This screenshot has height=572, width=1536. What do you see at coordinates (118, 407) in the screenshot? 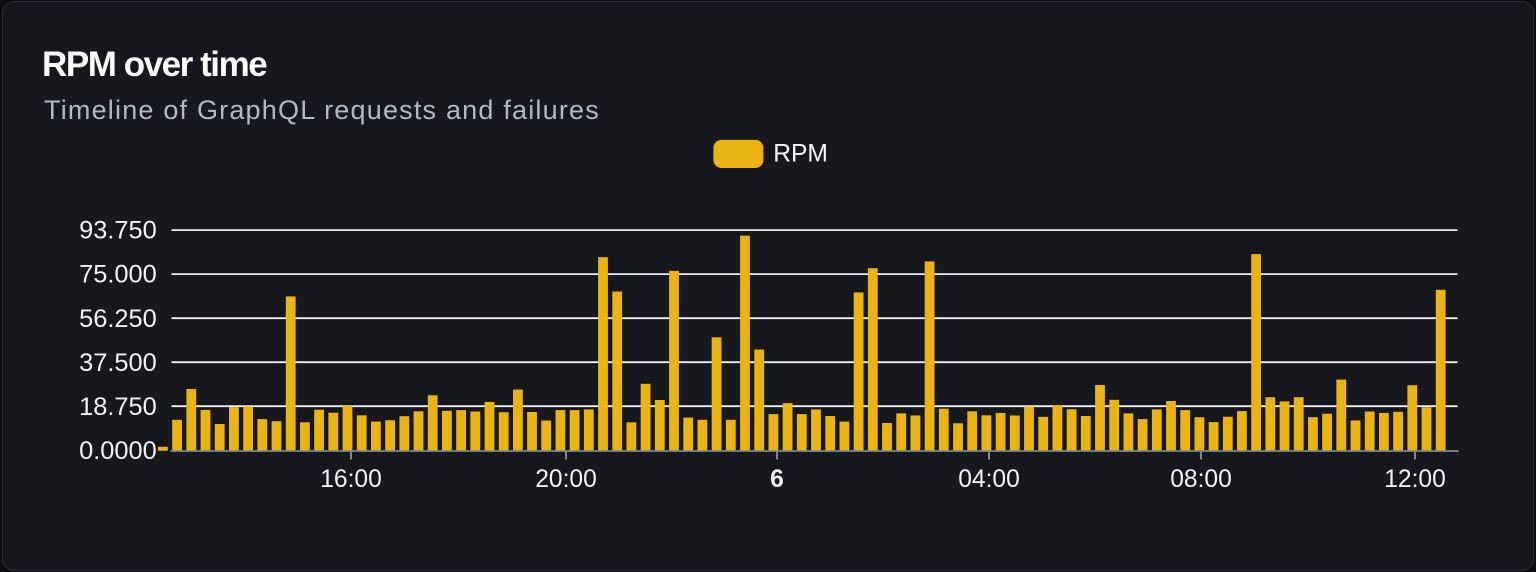
I see `svg-text: 18.750` at bounding box center [118, 407].